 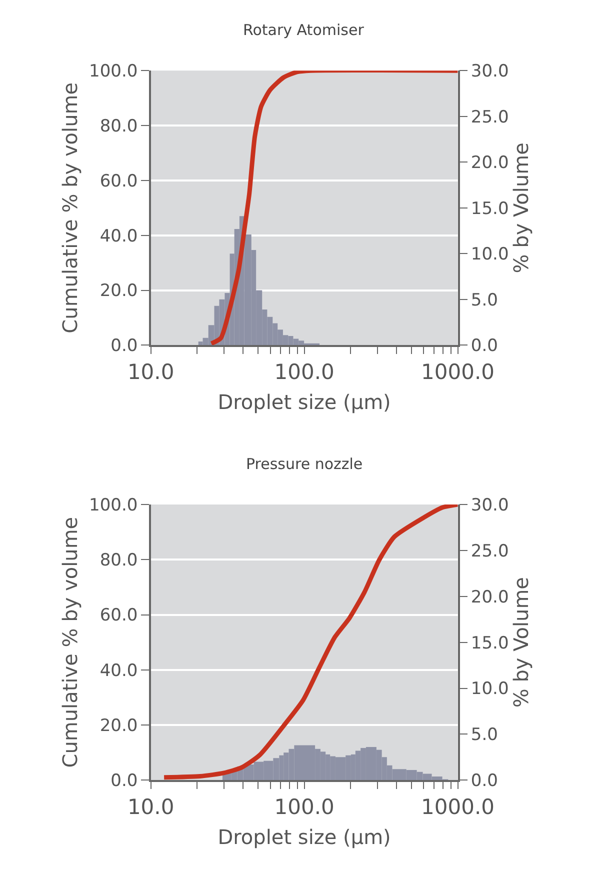 What do you see at coordinates (304, 464) in the screenshot?
I see `chart-title: Pressure nozzle` at bounding box center [304, 464].